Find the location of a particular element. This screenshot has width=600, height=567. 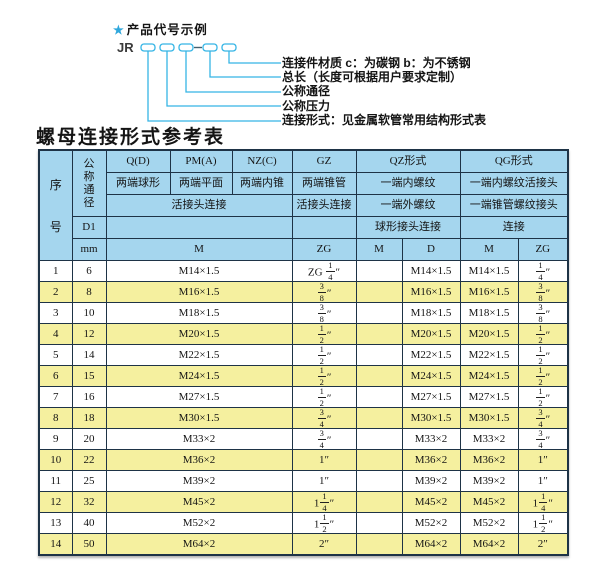

cell-m: M18×1.5 is located at coordinates (199, 313).